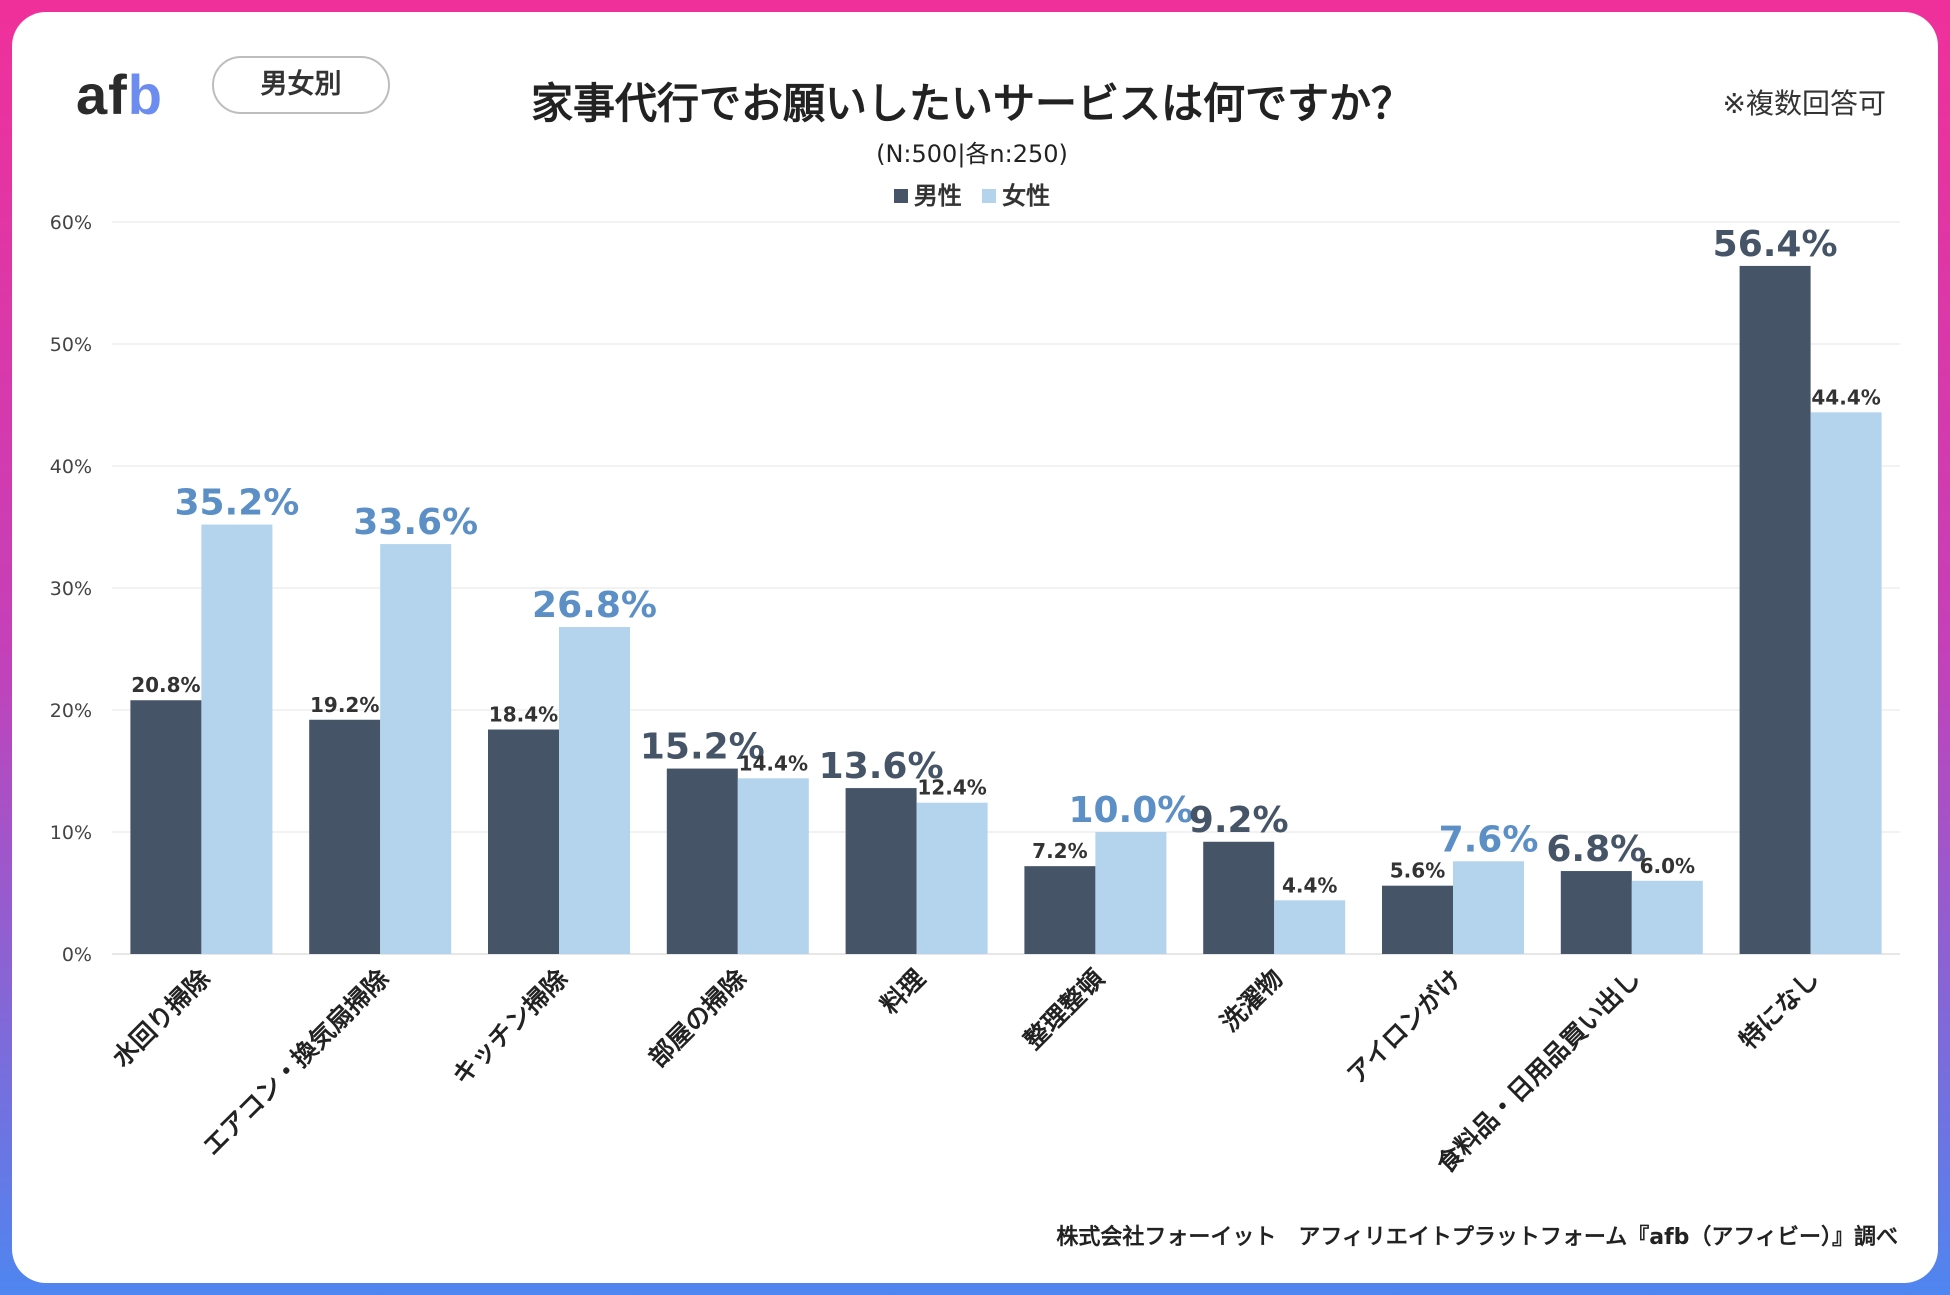 Image resolution: width=1950 pixels, height=1295 pixels. I want to click on y-tick-label: 40%, so click(71, 467).